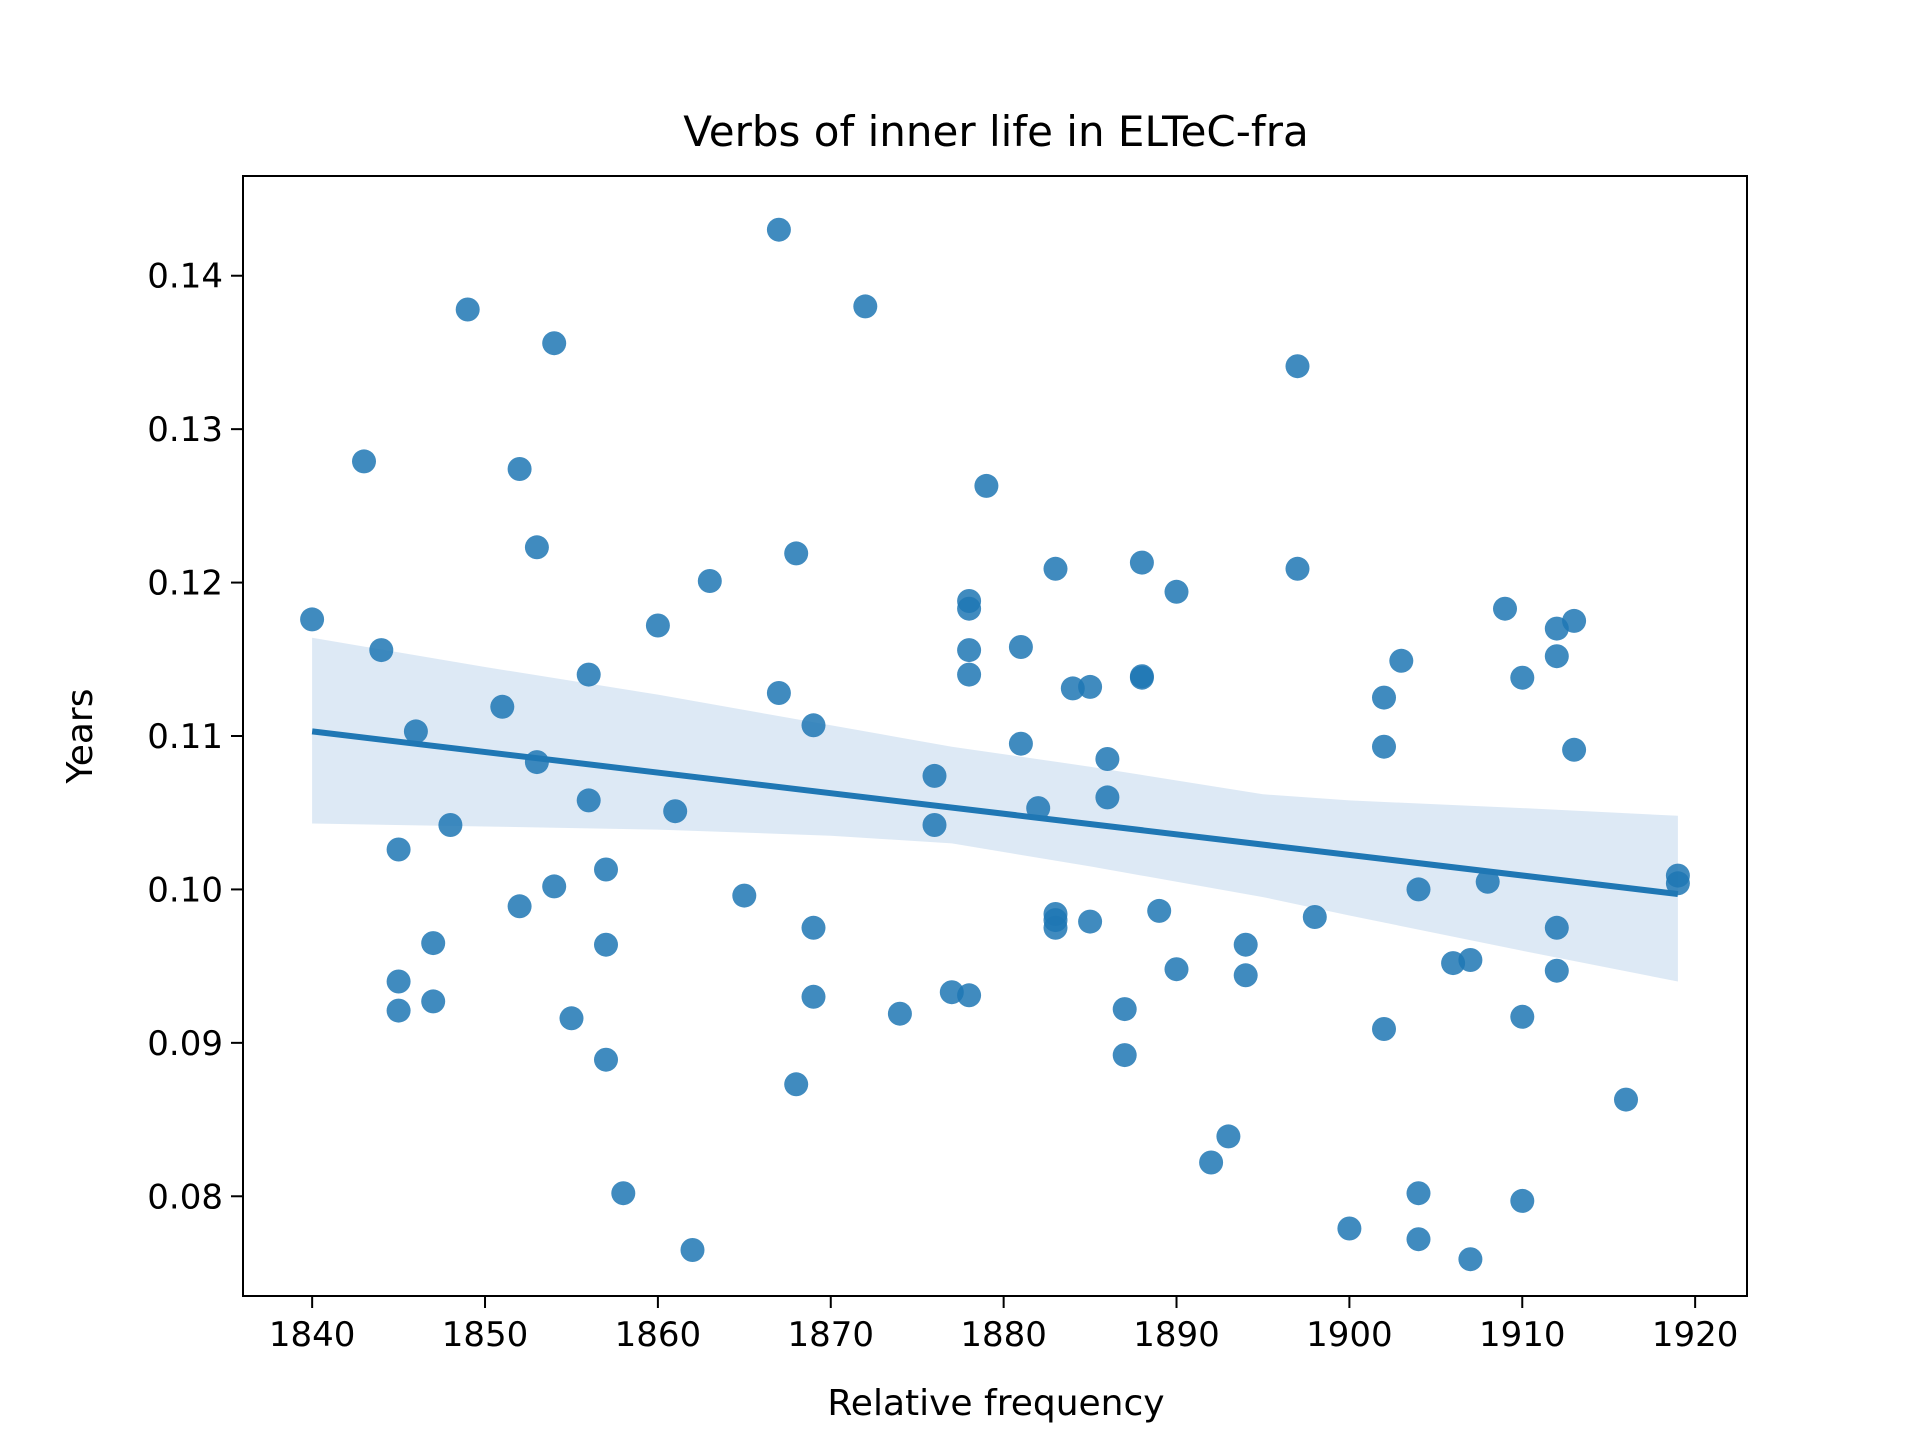  I want to click on chart-title: Verbs of inner life in ELTeC-fra, so click(995, 131).